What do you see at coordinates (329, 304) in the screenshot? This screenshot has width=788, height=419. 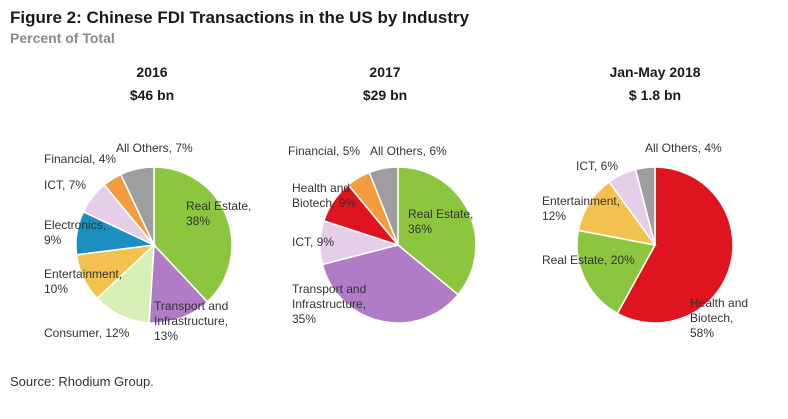 I see `pie-2017-label-transport: Transport and Infrastructure, 35%` at bounding box center [329, 304].